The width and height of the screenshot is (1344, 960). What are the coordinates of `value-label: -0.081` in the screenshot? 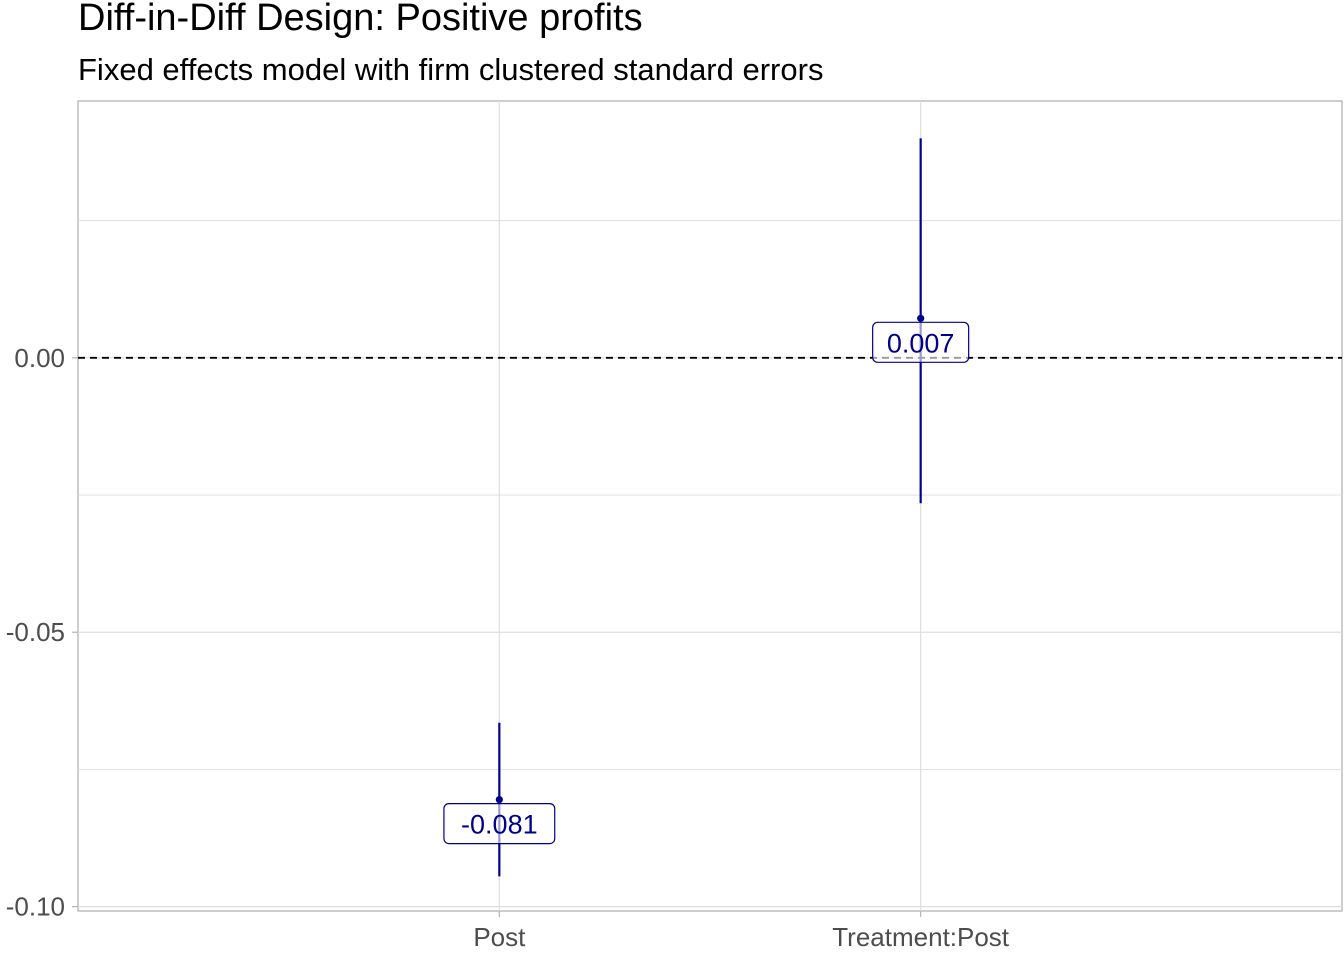 It's located at (499, 825).